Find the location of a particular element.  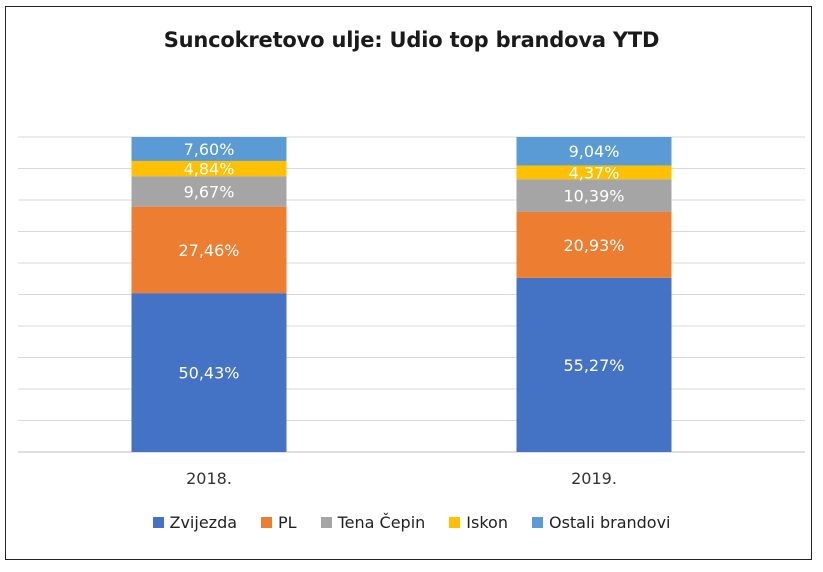

chart-legend: Zvijezda PL Tena Čepin Iskon Ostali brandovi is located at coordinates (411, 522).